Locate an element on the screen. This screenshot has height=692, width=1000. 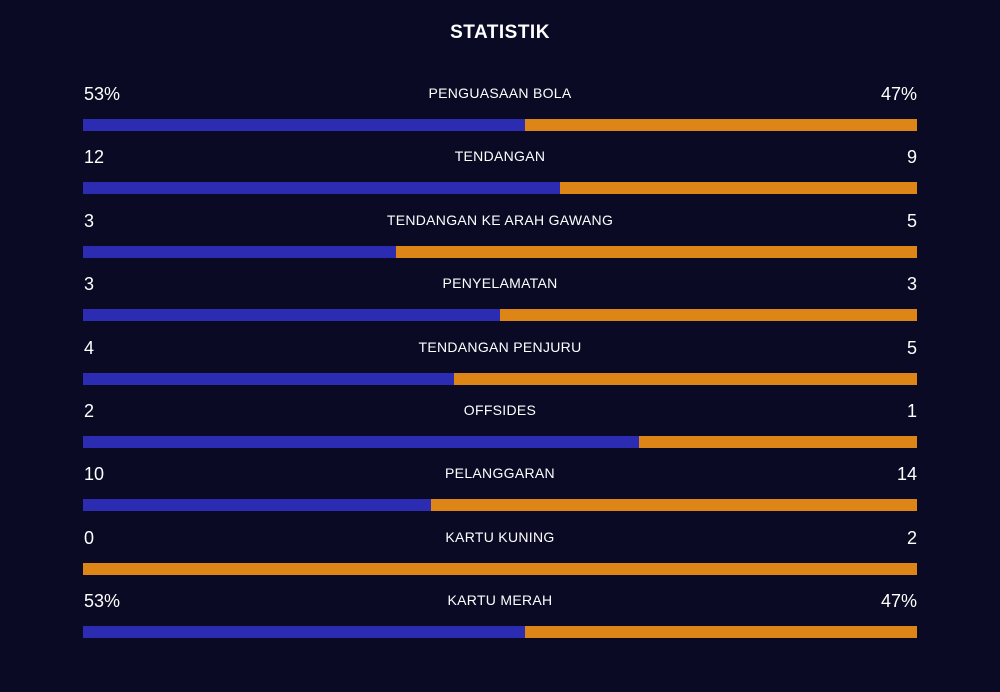
away-value: 2 is located at coordinates (911, 537).